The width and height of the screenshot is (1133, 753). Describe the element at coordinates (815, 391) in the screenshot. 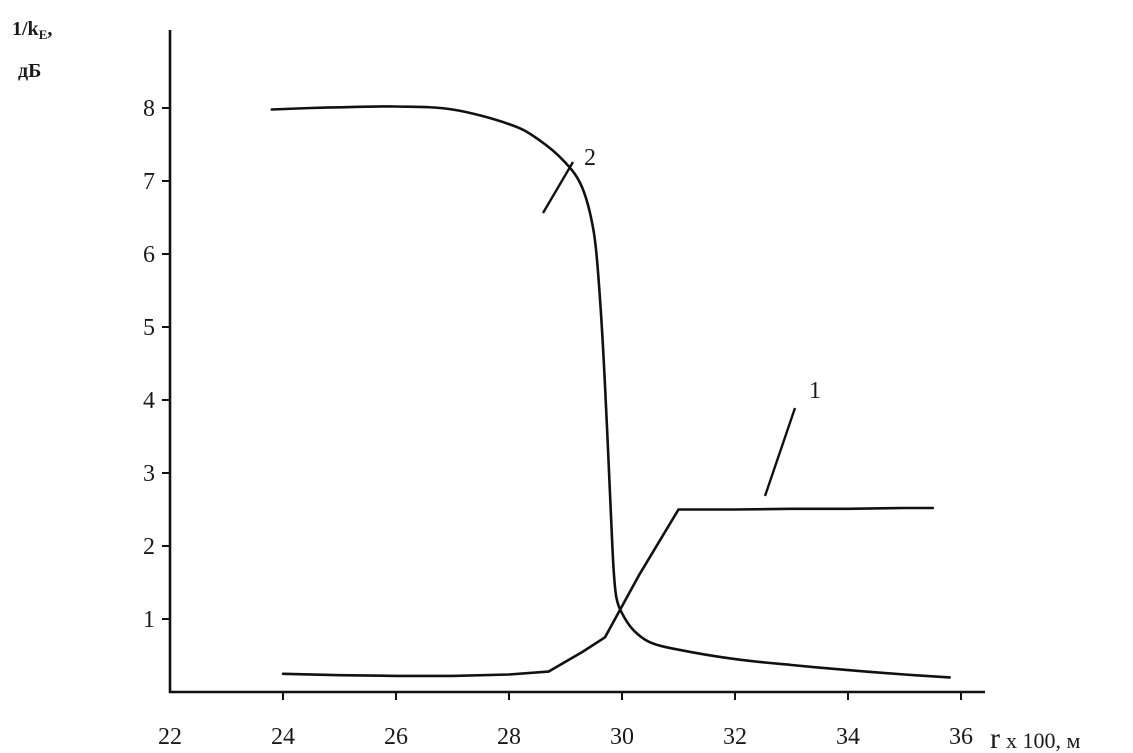

I see `curve-label-1: 1` at that location.